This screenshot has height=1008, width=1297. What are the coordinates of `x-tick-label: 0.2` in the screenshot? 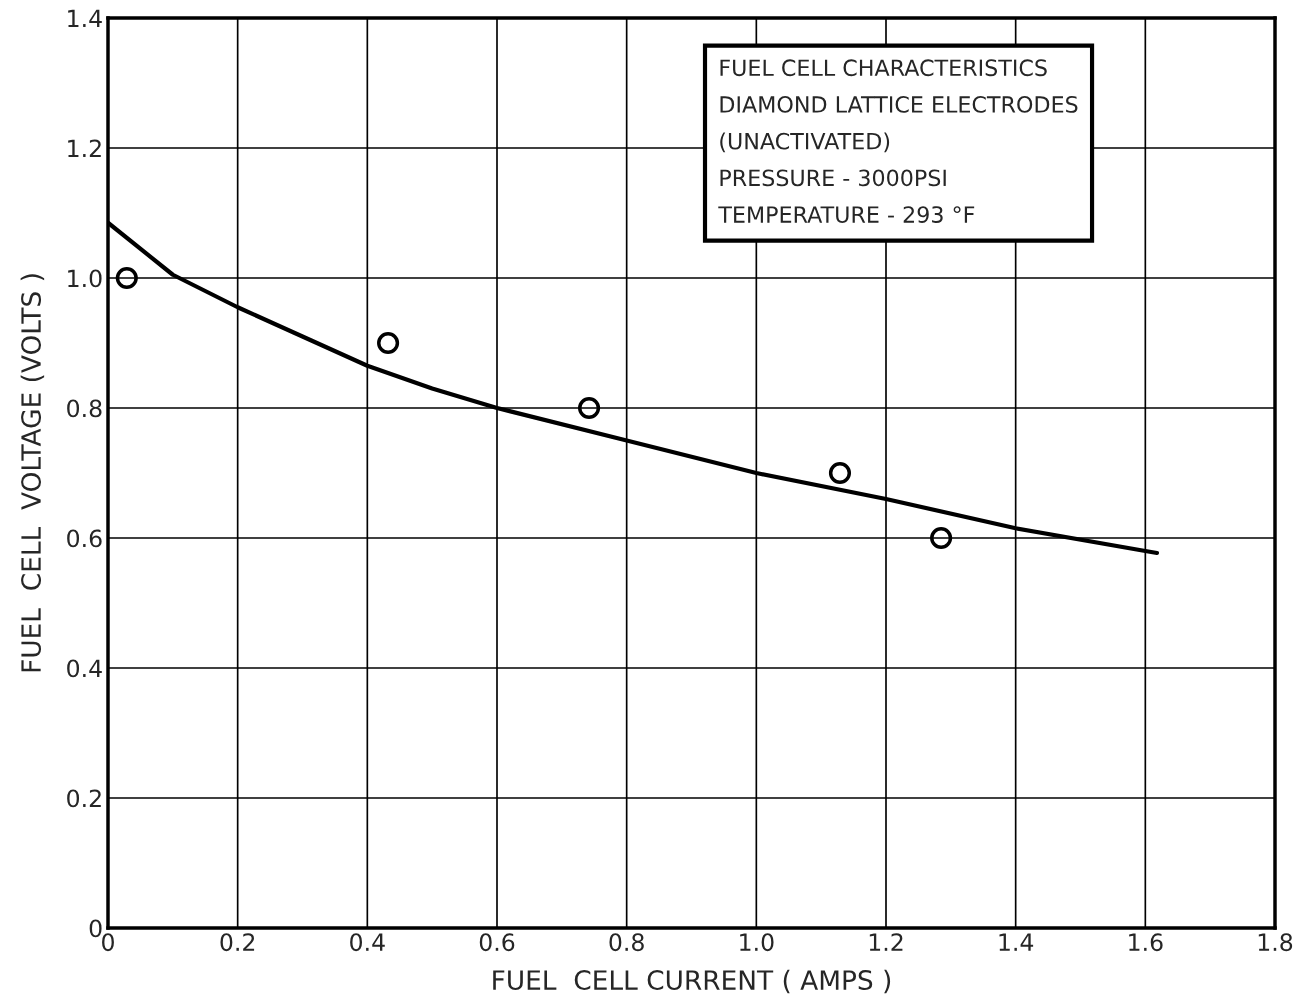 It's located at (237, 942).